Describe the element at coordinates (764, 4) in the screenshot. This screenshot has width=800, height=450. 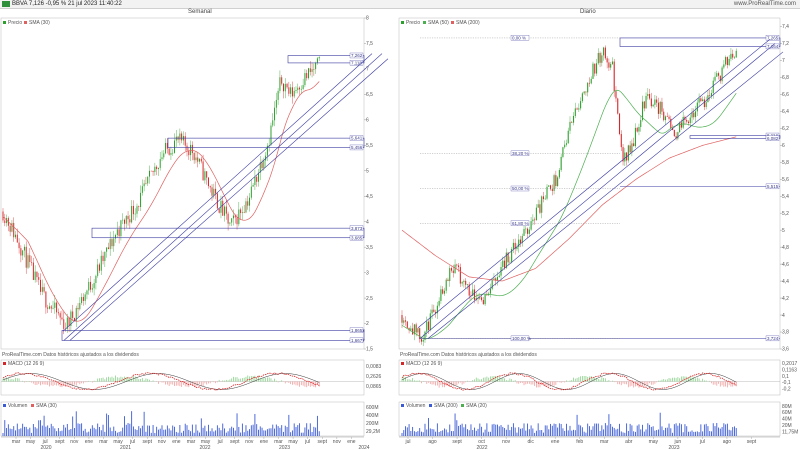
I see `brand-link: www.ProRealTime.com` at that location.